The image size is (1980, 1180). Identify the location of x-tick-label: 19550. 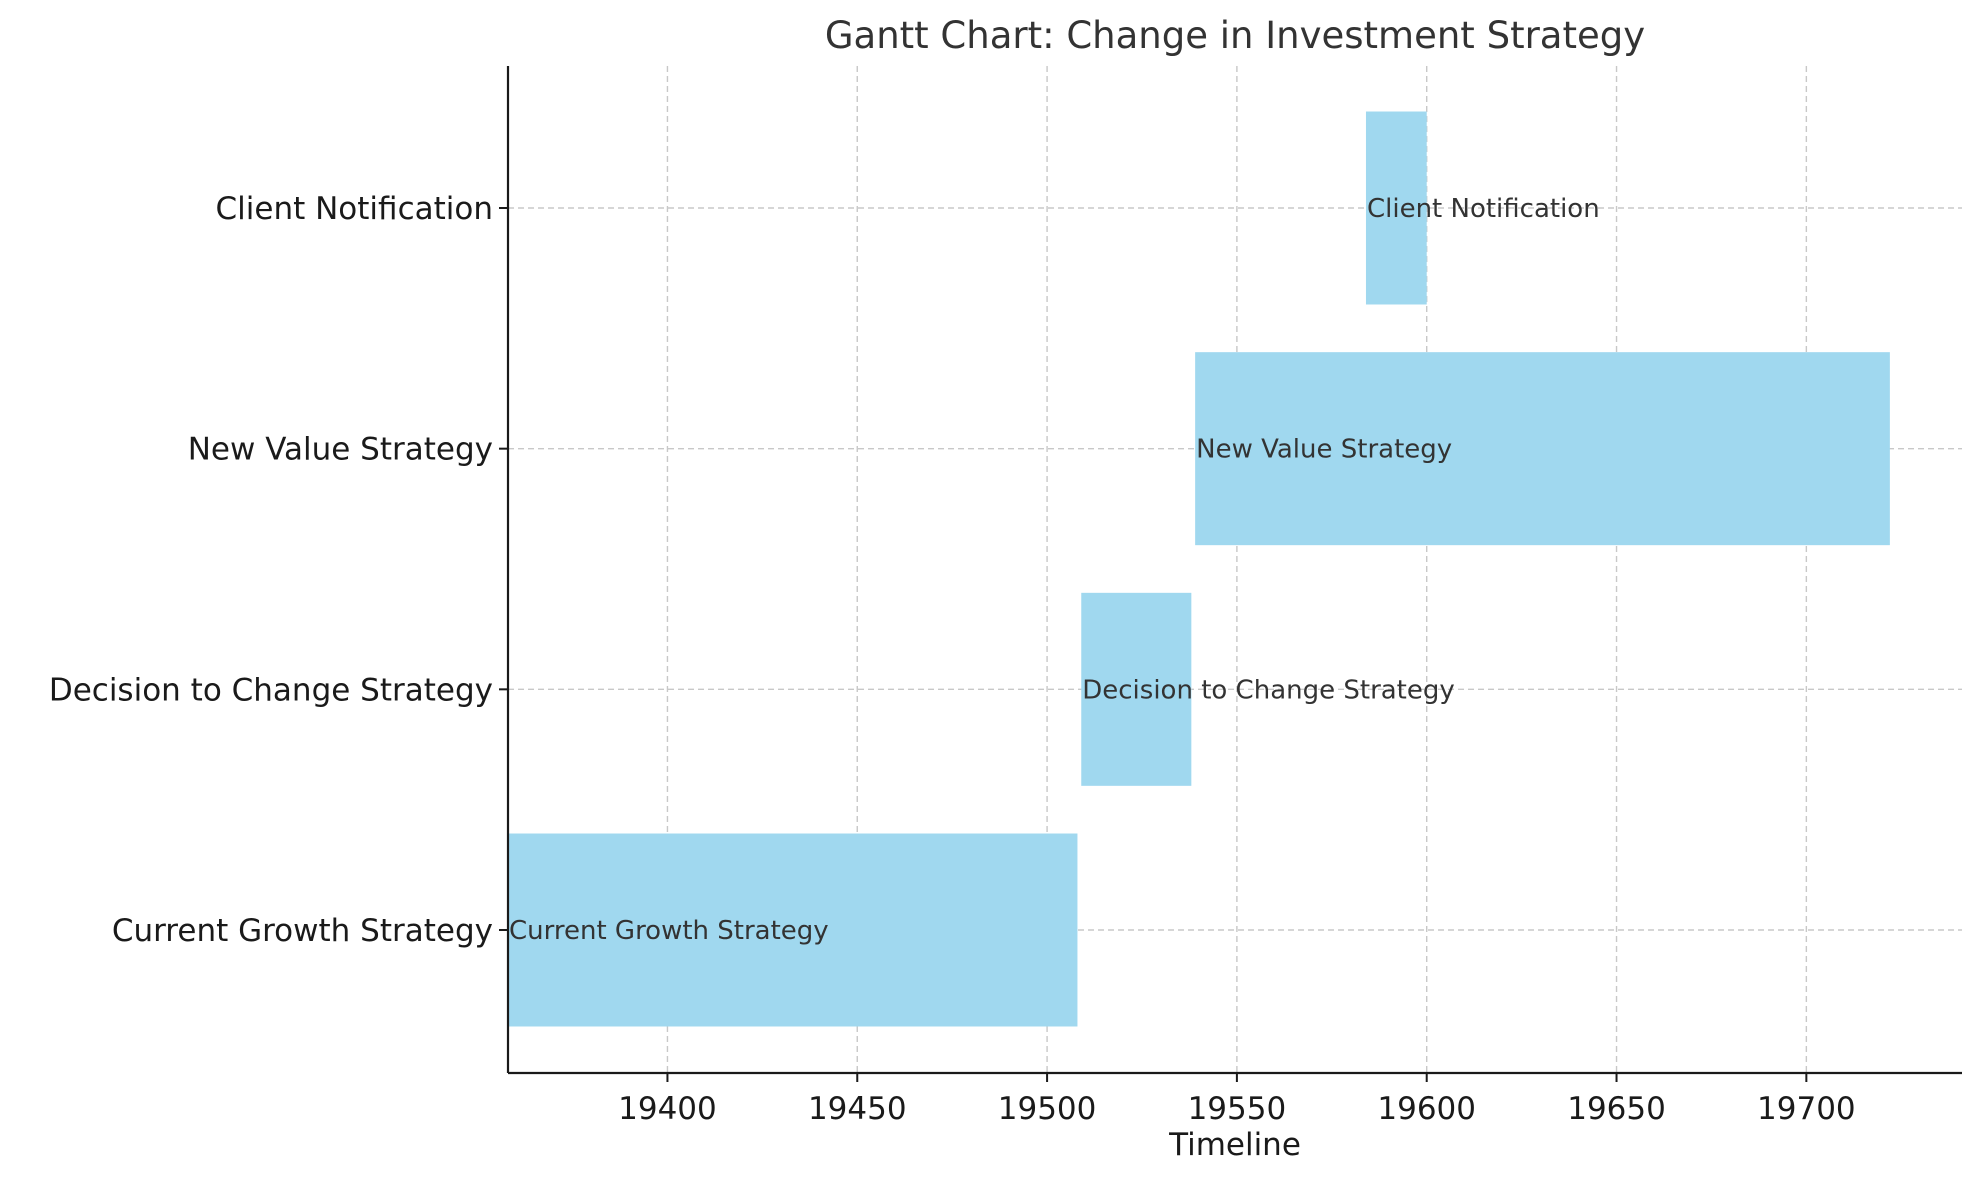
(1237, 1109).